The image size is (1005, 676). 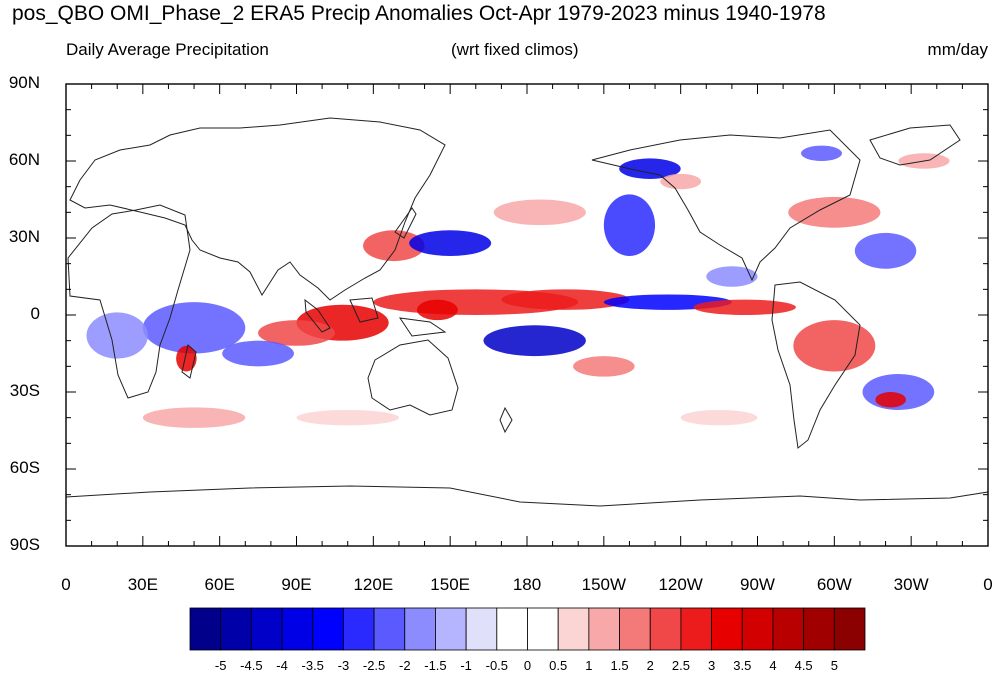 What do you see at coordinates (506, 420) in the screenshot?
I see `coastline-newzealand` at bounding box center [506, 420].